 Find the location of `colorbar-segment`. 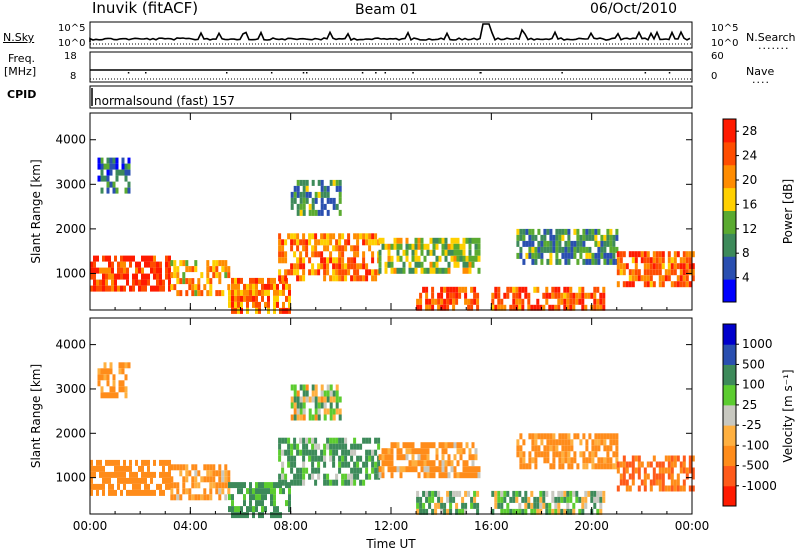

colorbar-segment is located at coordinates (729, 456).